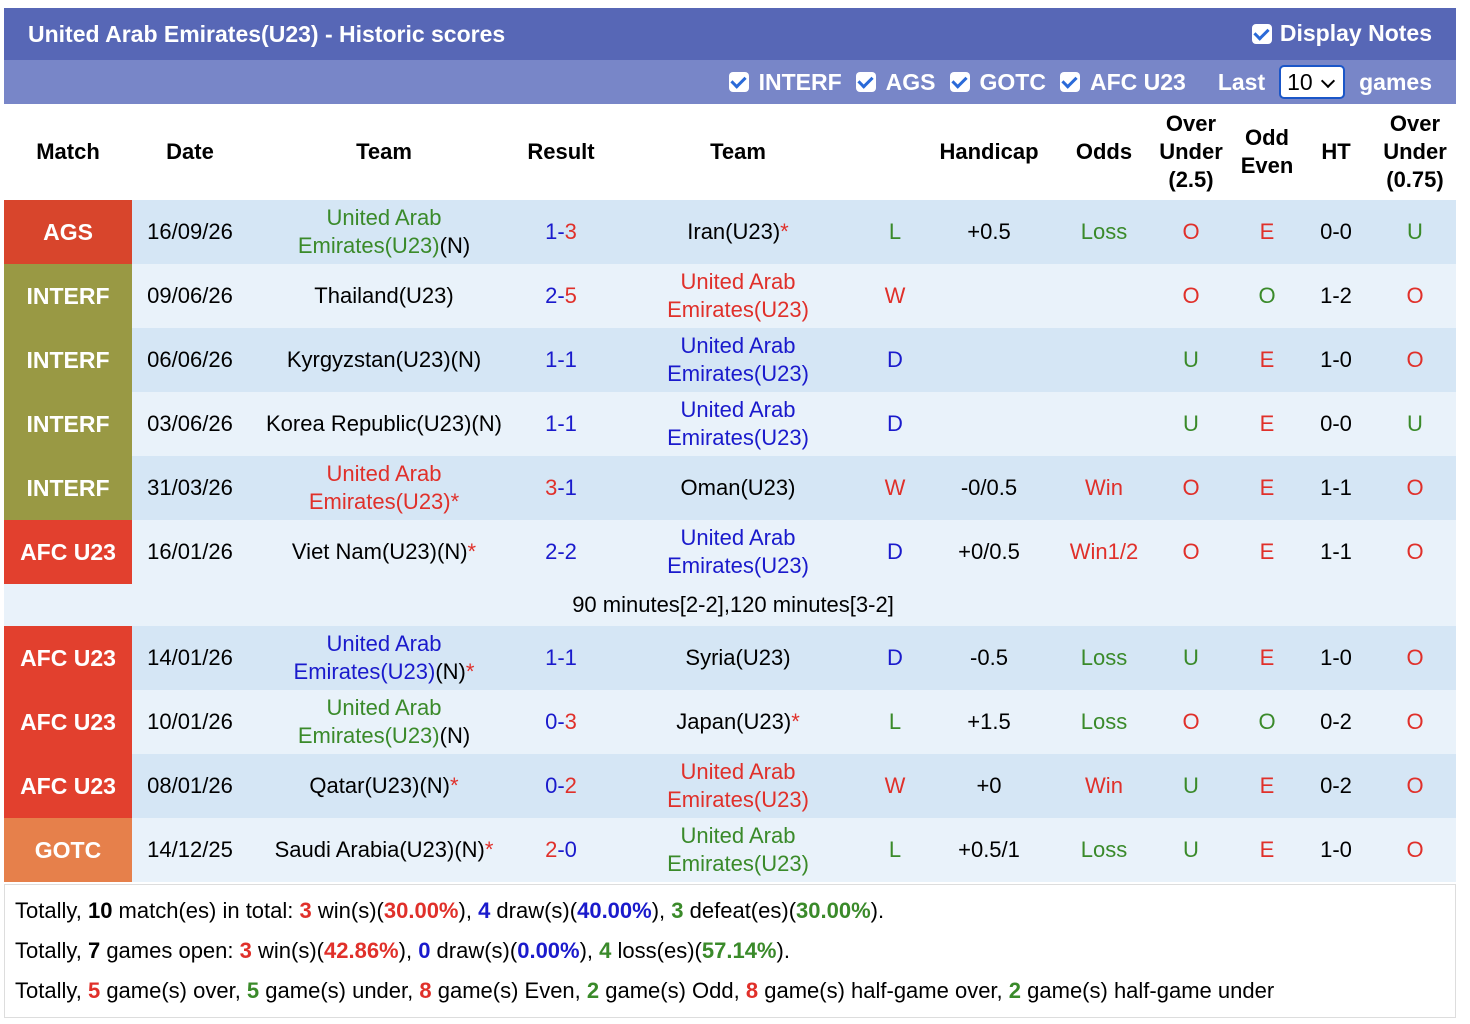 The height and width of the screenshot is (1024, 1470). What do you see at coordinates (468, 910) in the screenshot?
I see `summary-text: ),` at bounding box center [468, 910].